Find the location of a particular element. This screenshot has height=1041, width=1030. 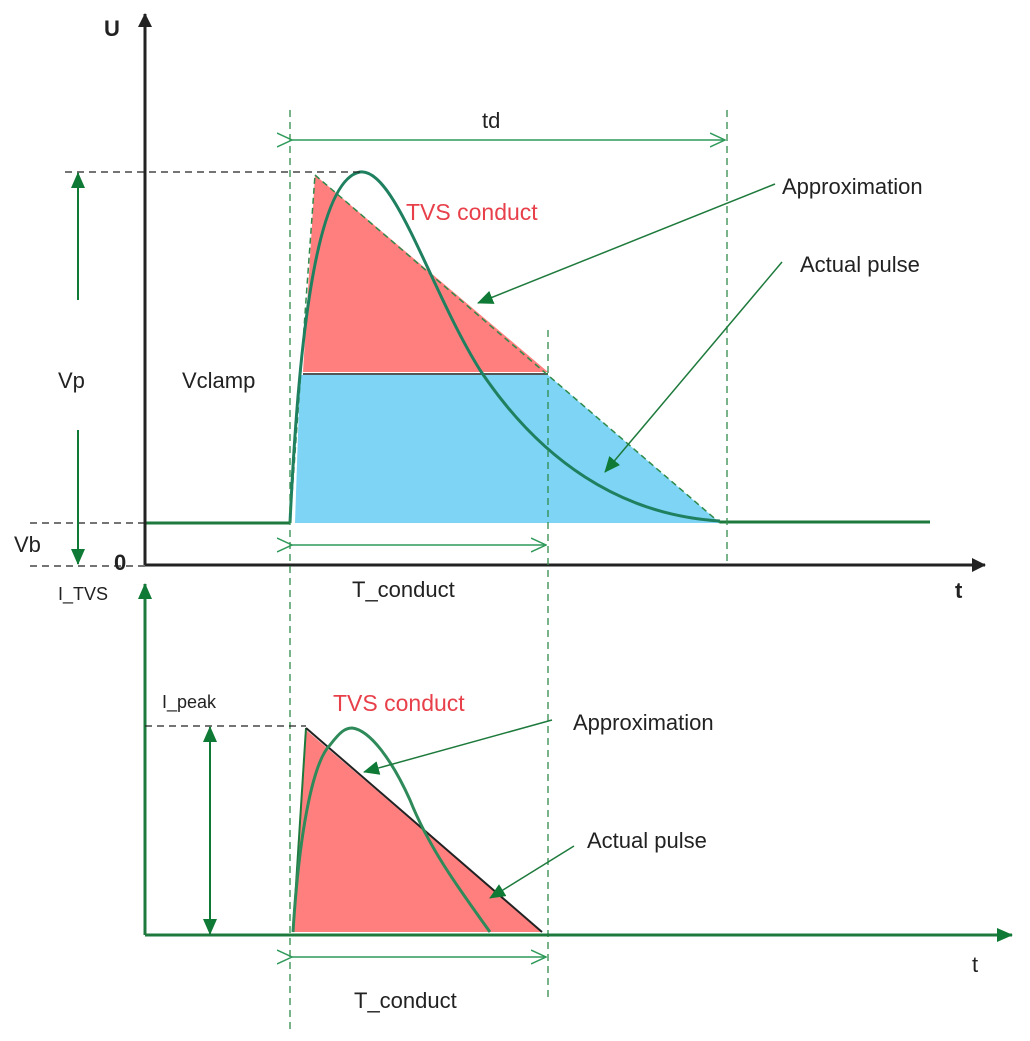

t-axis-label-top: t is located at coordinates (959, 590).